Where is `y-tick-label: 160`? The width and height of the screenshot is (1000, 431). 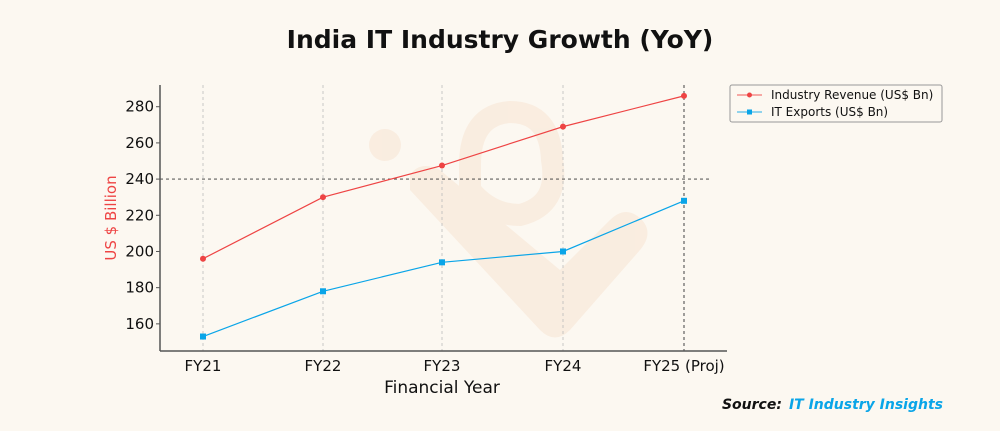
y-tick-label: 160 is located at coordinates (139, 324).